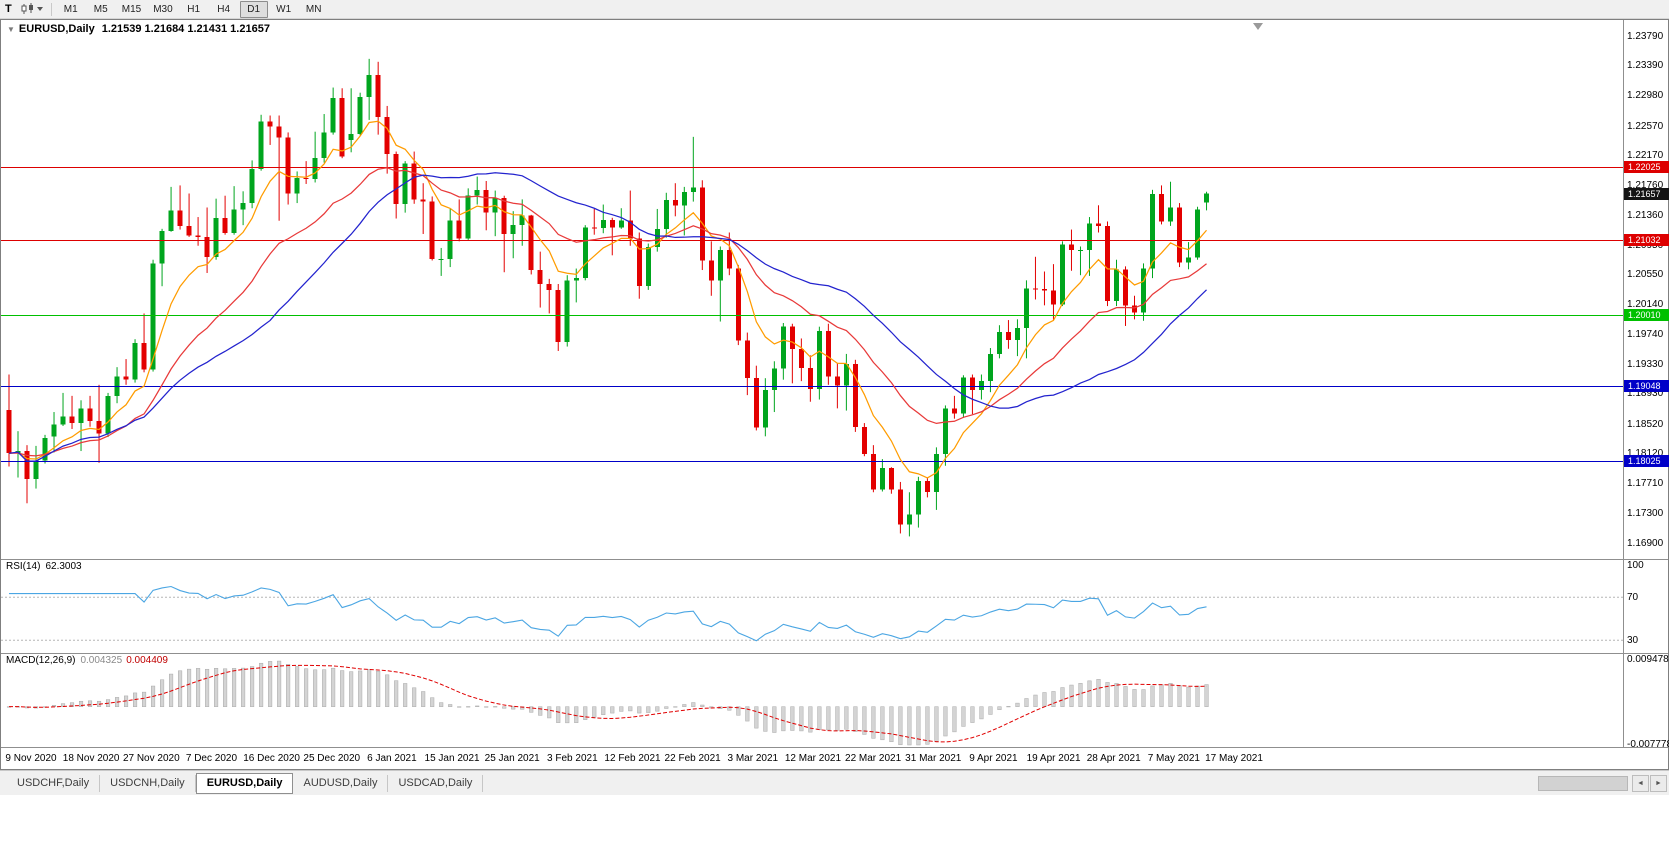 This screenshot has width=1669, height=849. Describe the element at coordinates (1646, 460) in the screenshot. I see `price-line-badge: 1.18025` at that location.